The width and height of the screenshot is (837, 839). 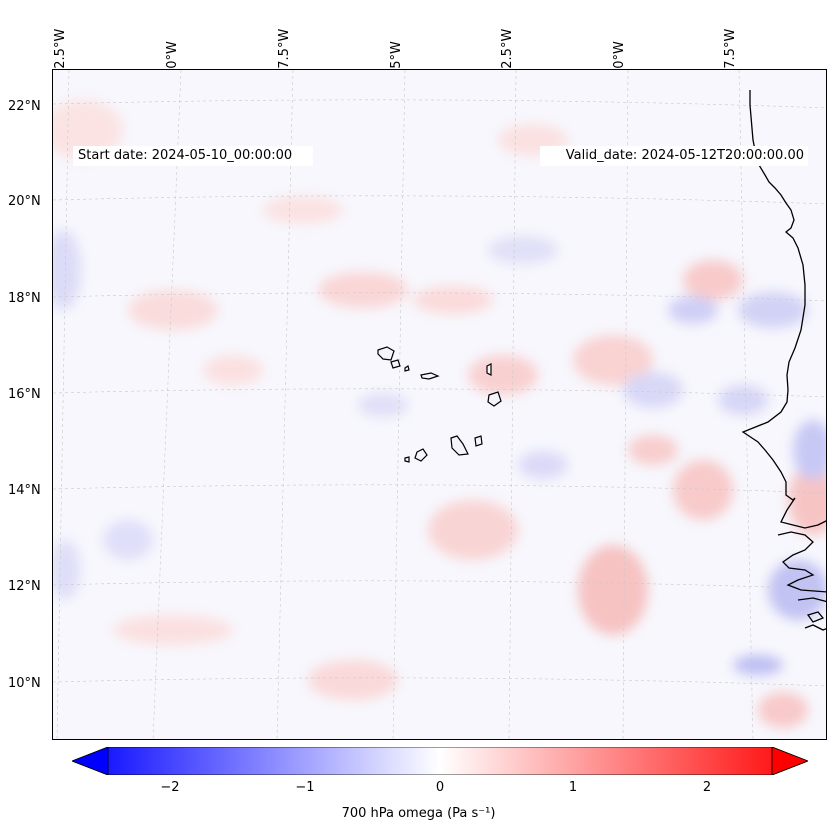 I want to click on start-date-text: Start date: 2024-05-10_00:00:00, so click(x=185, y=155).